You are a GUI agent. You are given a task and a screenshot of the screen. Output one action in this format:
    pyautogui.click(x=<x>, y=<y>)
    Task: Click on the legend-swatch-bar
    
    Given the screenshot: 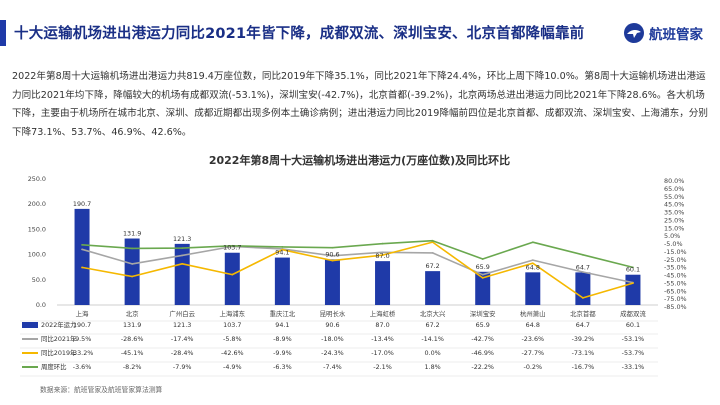 What is the action you would take?
    pyautogui.click(x=30, y=325)
    